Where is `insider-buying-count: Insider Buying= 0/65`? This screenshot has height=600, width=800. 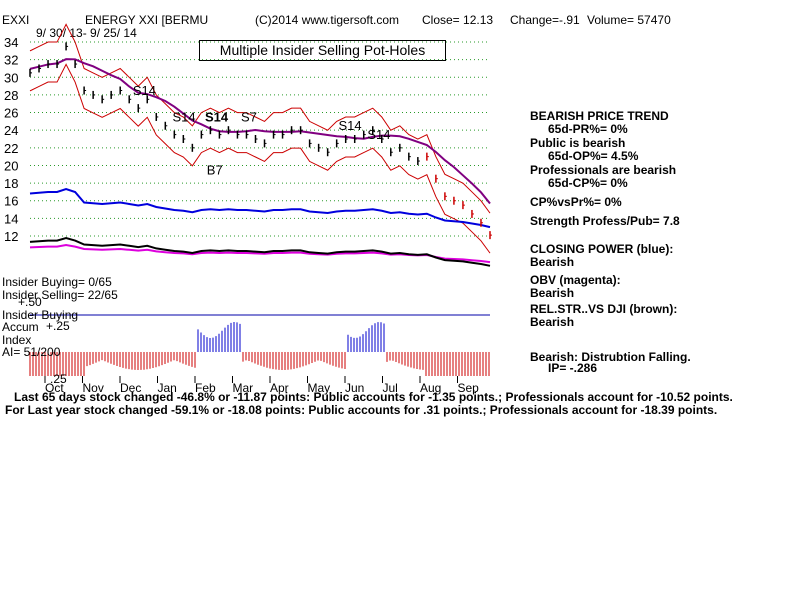 insider-buying-count: Insider Buying= 0/65 is located at coordinates (57, 282).